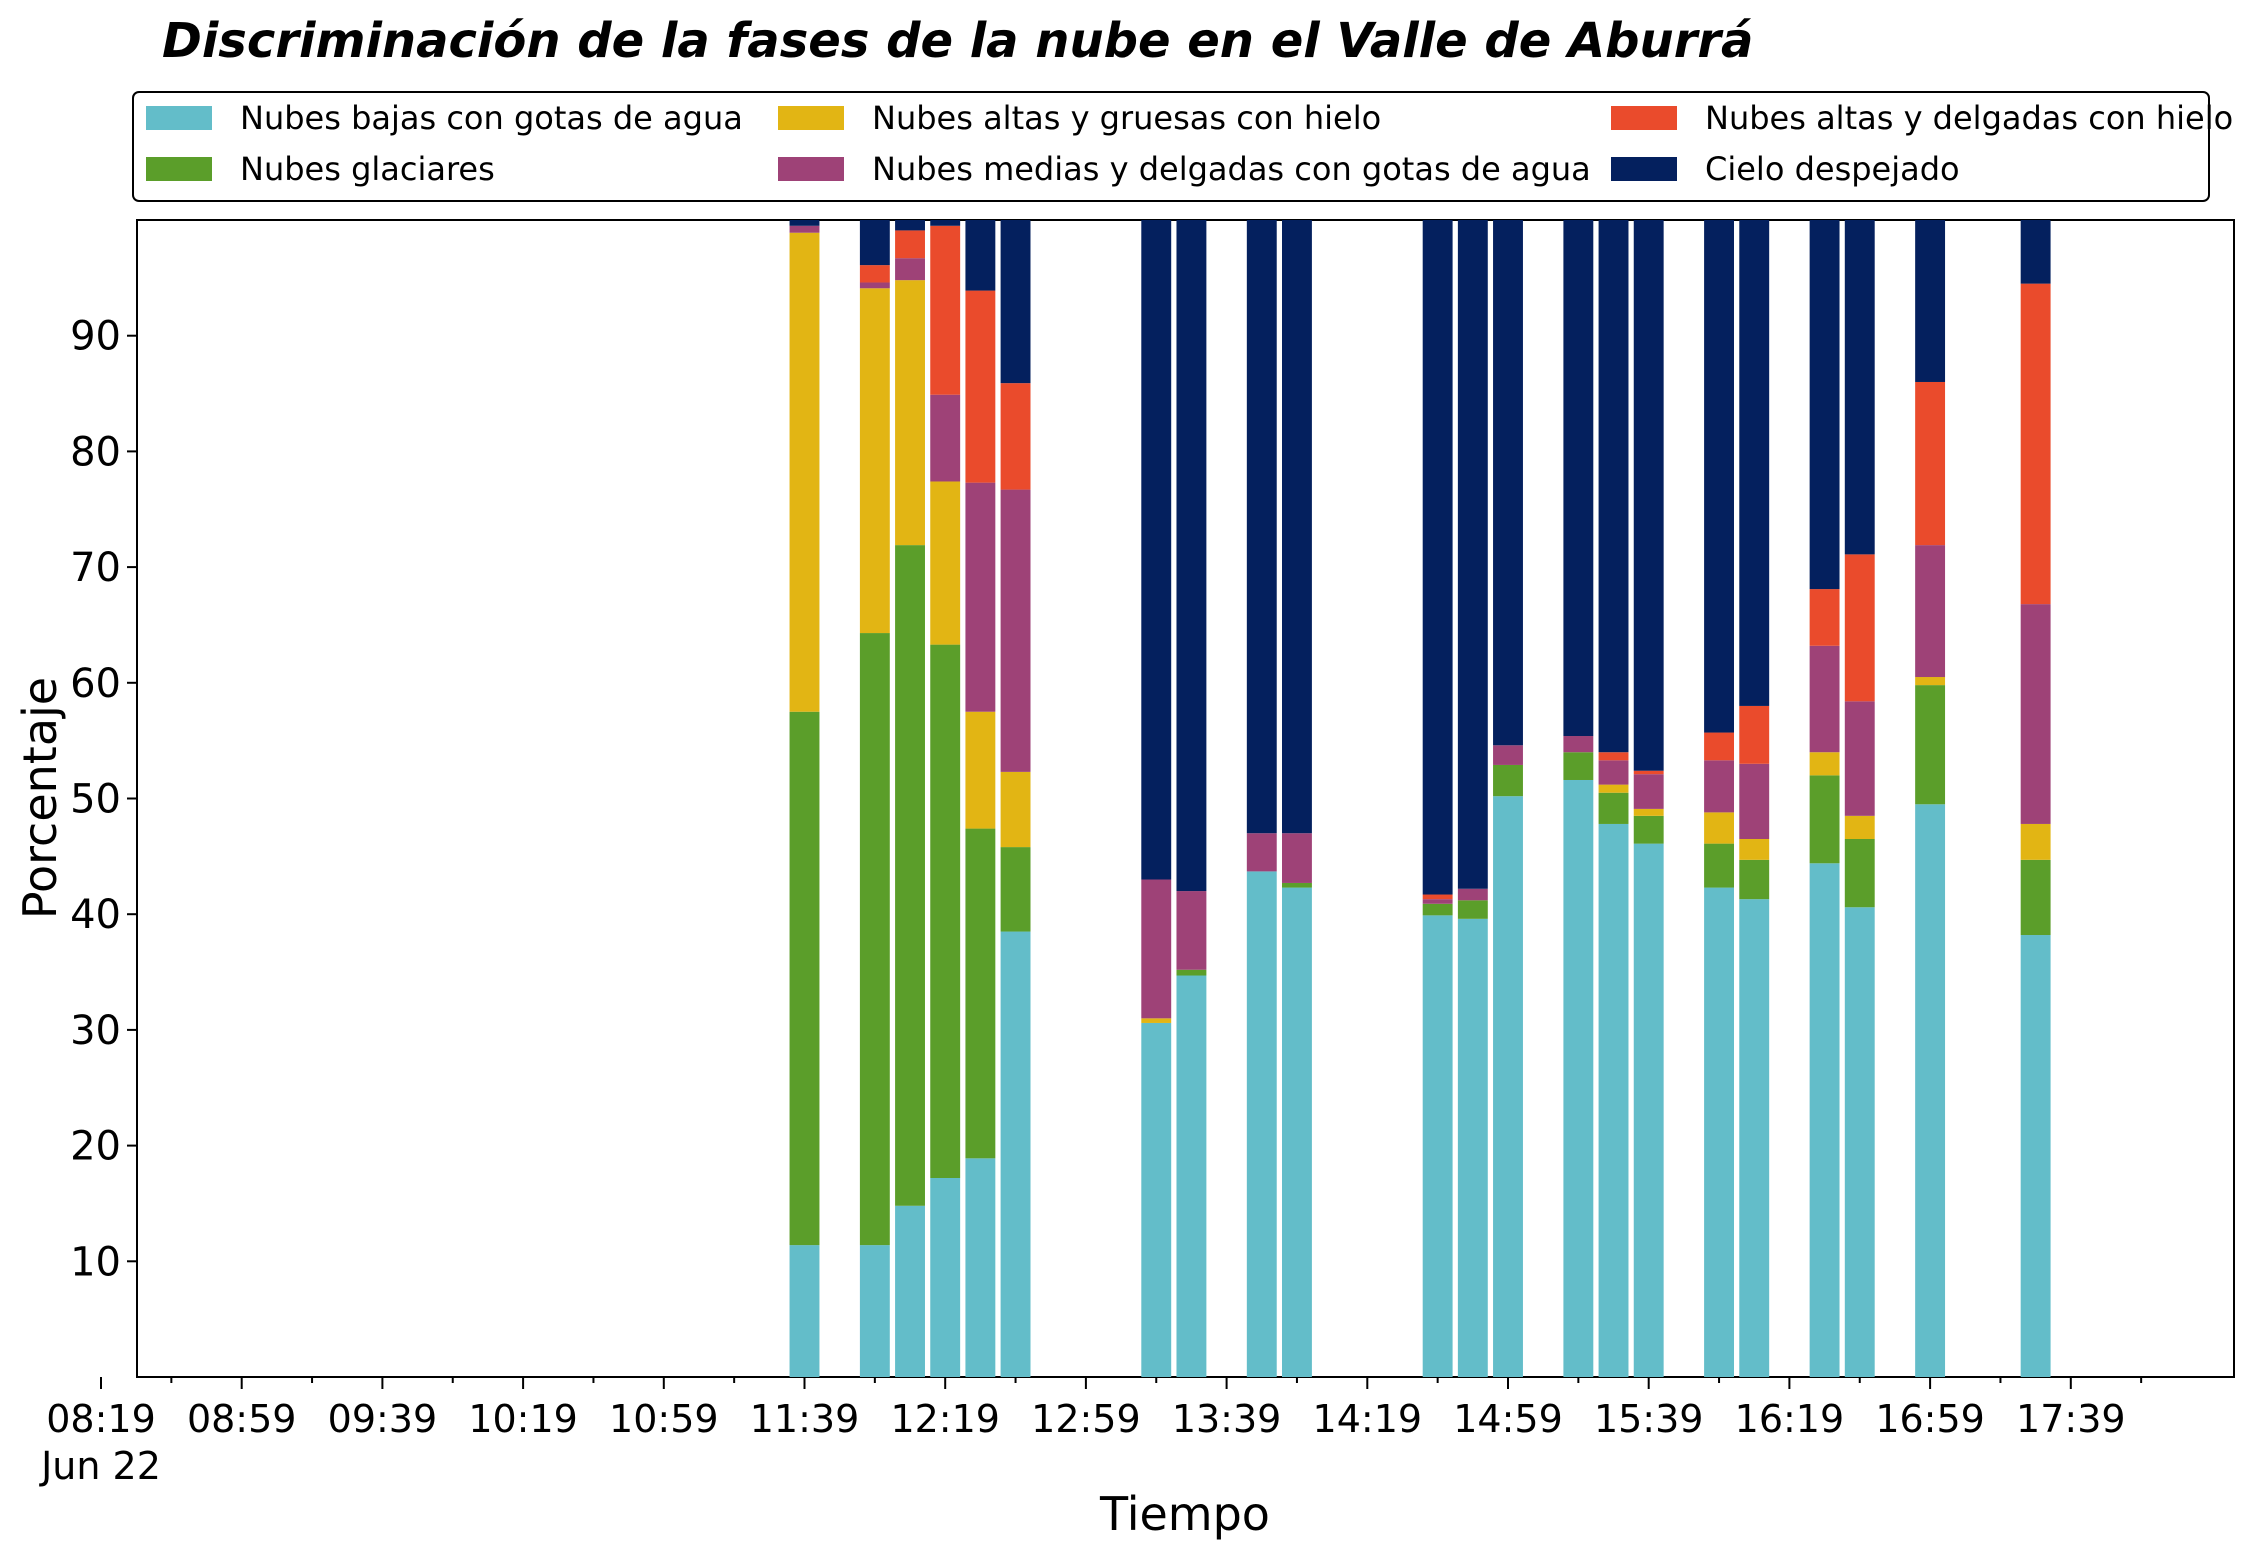 This screenshot has height=1559, width=2244. Describe the element at coordinates (1086, 1419) in the screenshot. I see `x-tick-label: 12:59` at that location.